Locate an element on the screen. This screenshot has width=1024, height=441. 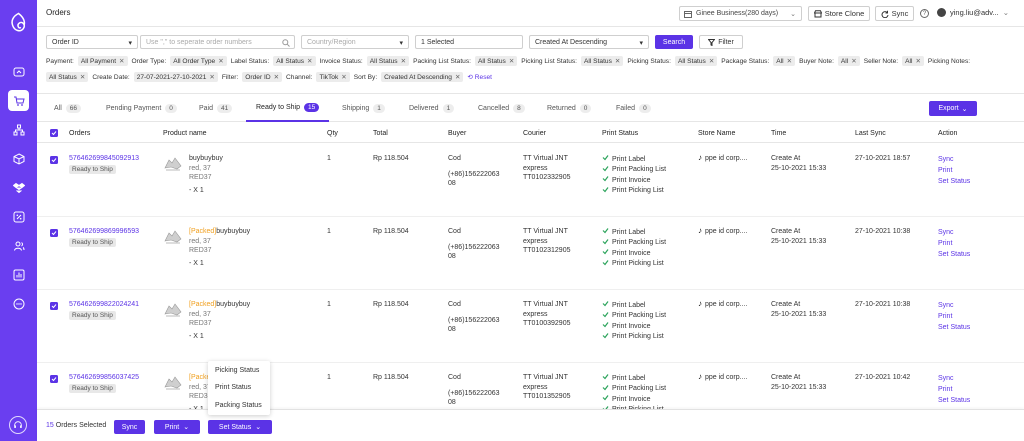
filter-chip: Created At Descending ✕ is located at coordinates (422, 77).